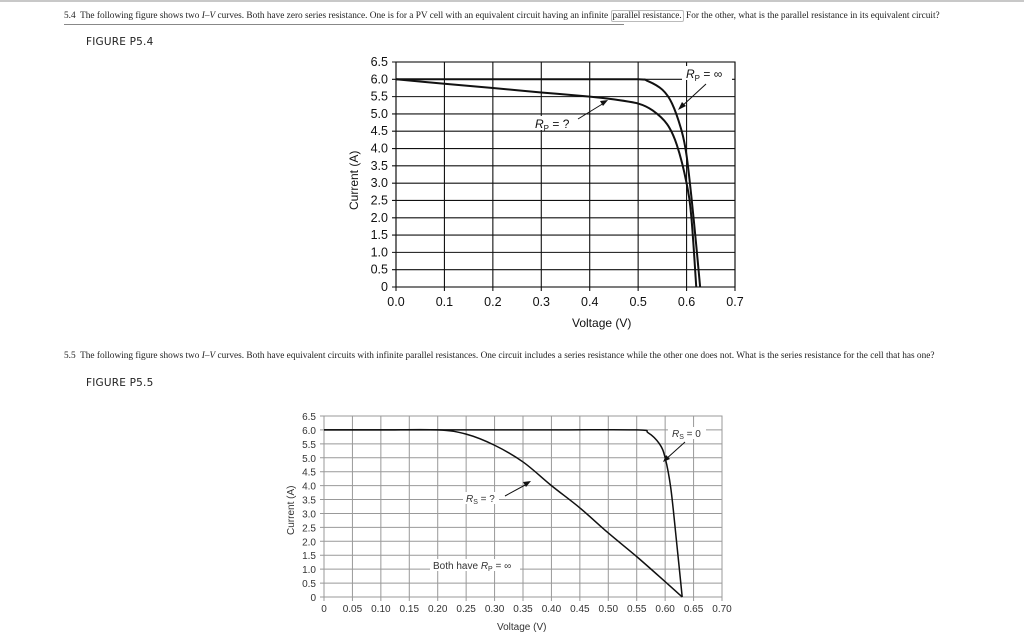 This screenshot has width=1024, height=642. I want to click on annotation-rs-zero: RS = 0, so click(686, 435).